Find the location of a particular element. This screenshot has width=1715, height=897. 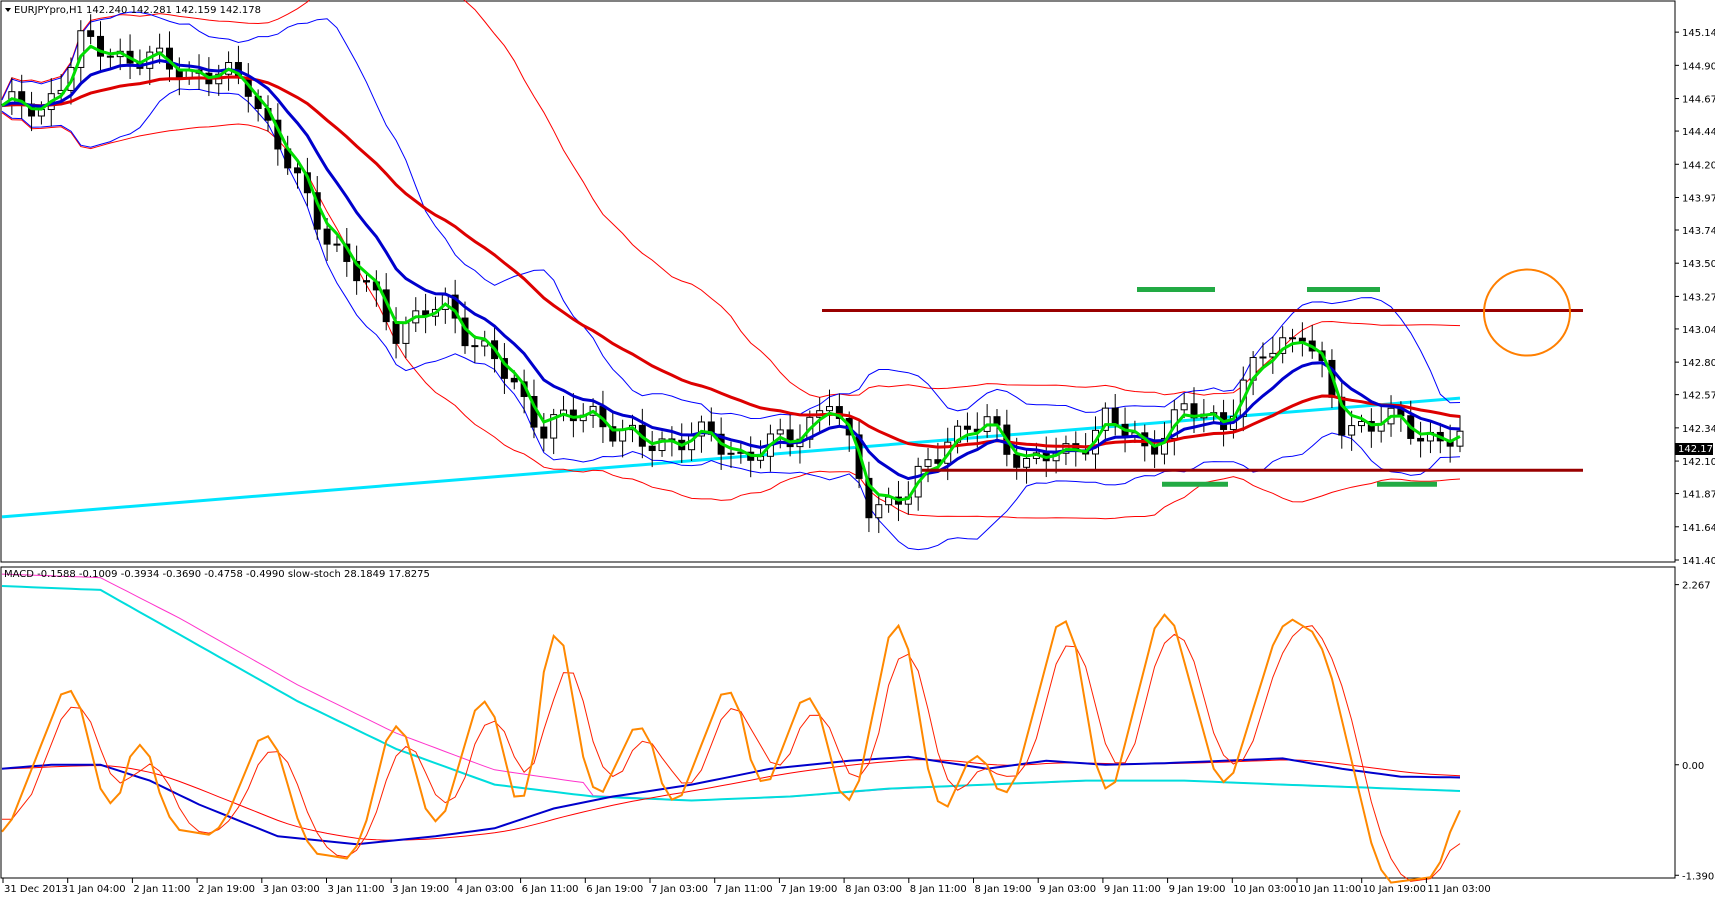

price-tick-label: 141.875 is located at coordinates (1698, 495).